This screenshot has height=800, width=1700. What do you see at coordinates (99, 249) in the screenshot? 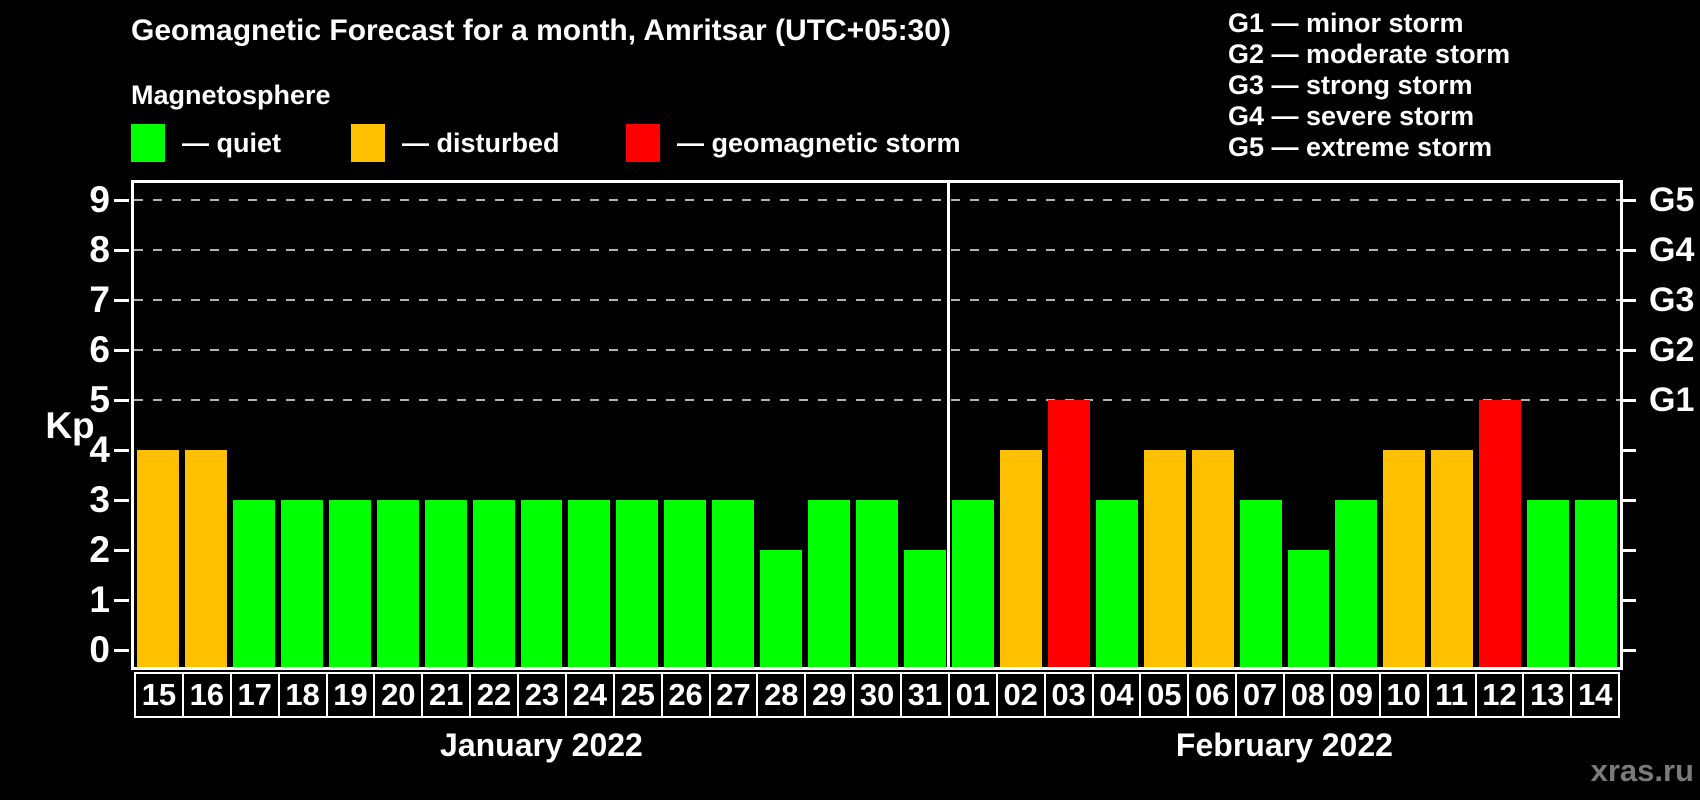
I see `y-tick-label: 8` at bounding box center [99, 249].